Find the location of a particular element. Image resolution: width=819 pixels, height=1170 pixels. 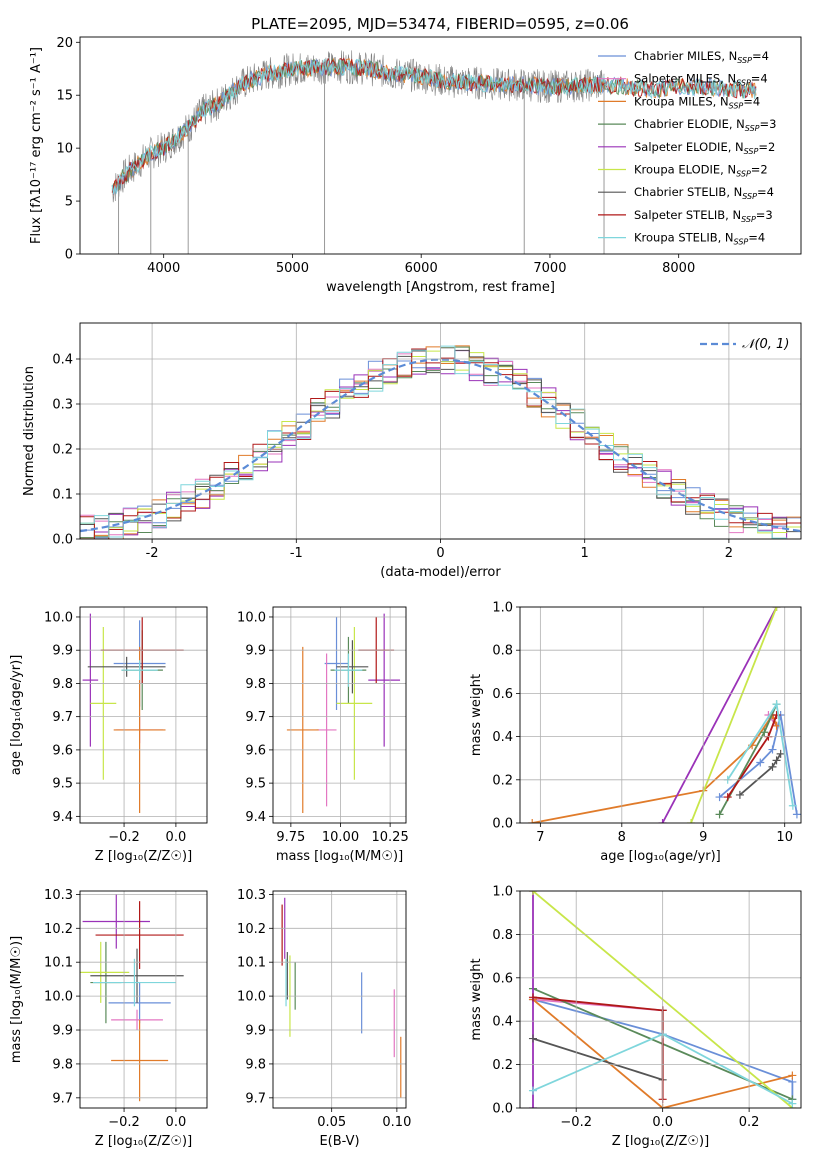

y-tick-label: 0.8 is located at coordinates (502, 935).